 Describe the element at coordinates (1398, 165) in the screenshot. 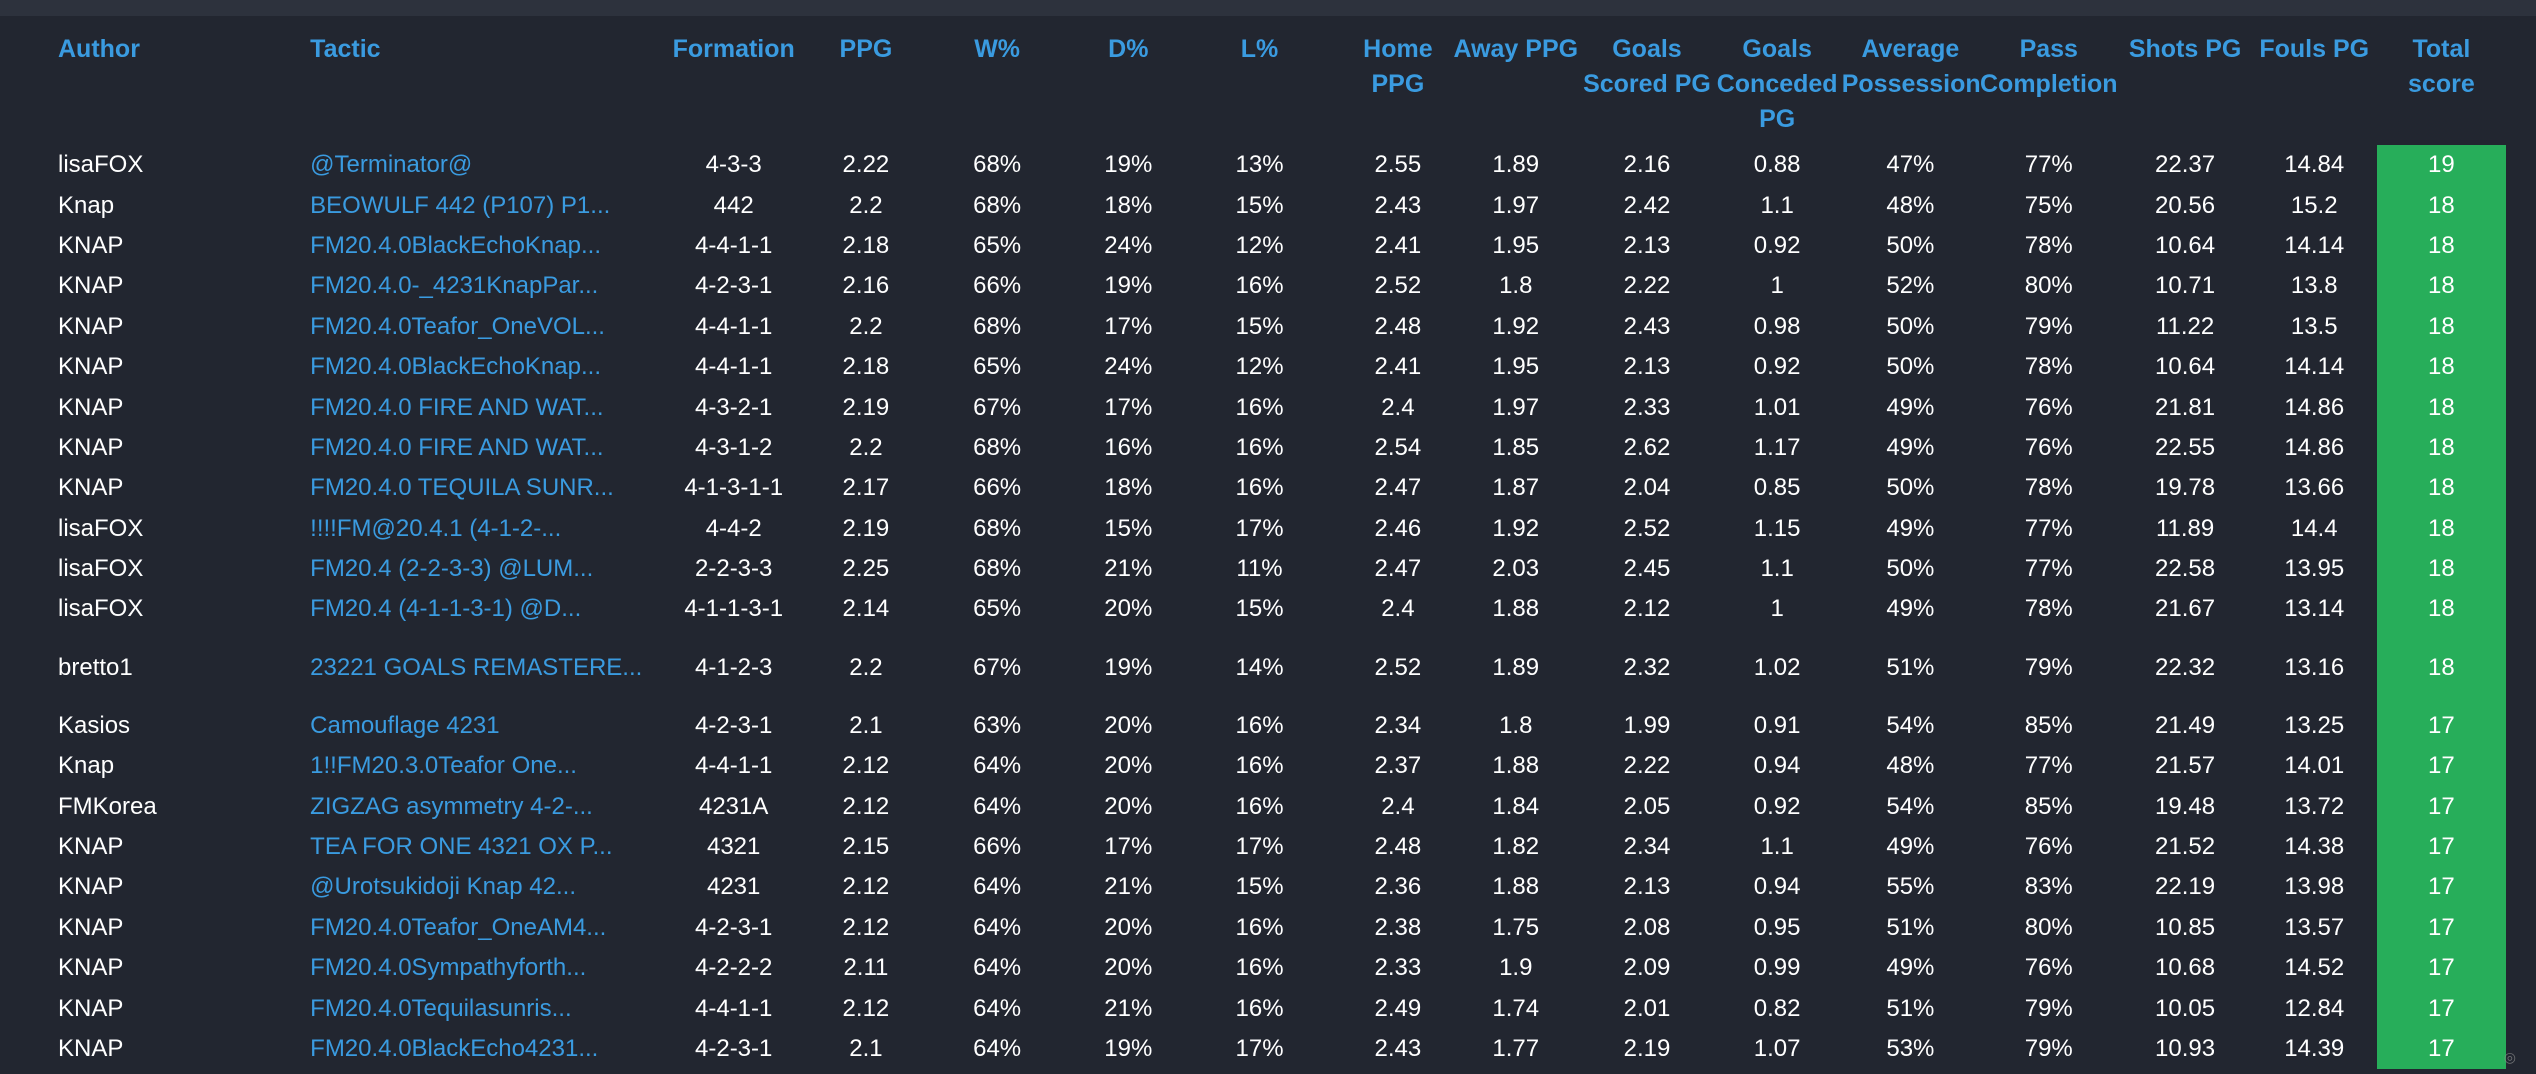

I see `cell-home-ppg: 2.55` at that location.